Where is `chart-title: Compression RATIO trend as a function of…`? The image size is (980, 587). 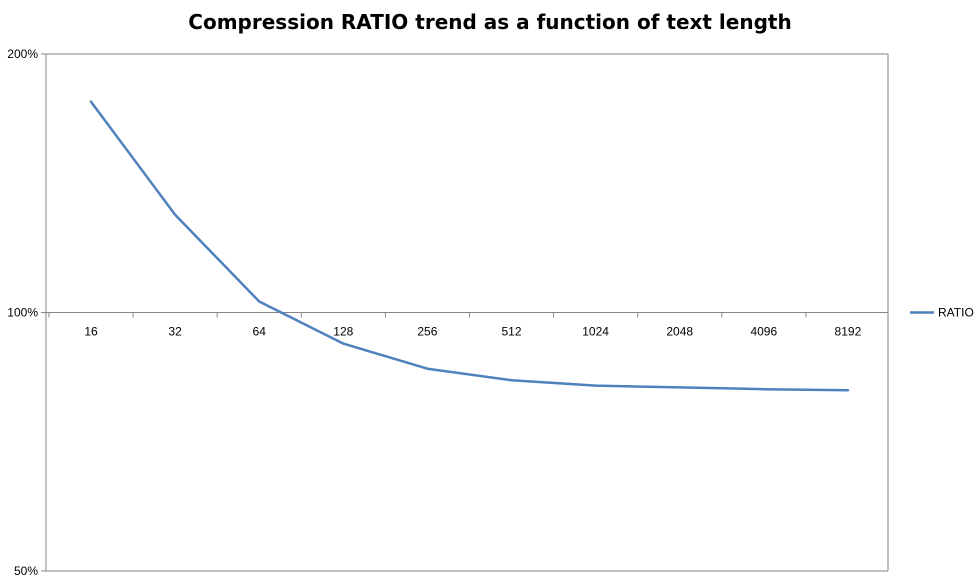
chart-title: Compression RATIO trend as a function of… is located at coordinates (490, 22).